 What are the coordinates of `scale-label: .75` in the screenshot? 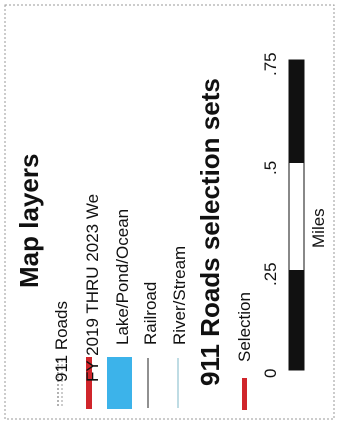 It's located at (270, 64).